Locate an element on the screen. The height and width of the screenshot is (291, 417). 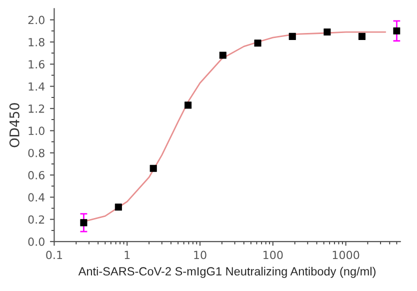
x-tick-label: 0.1 is located at coordinates (54, 255).